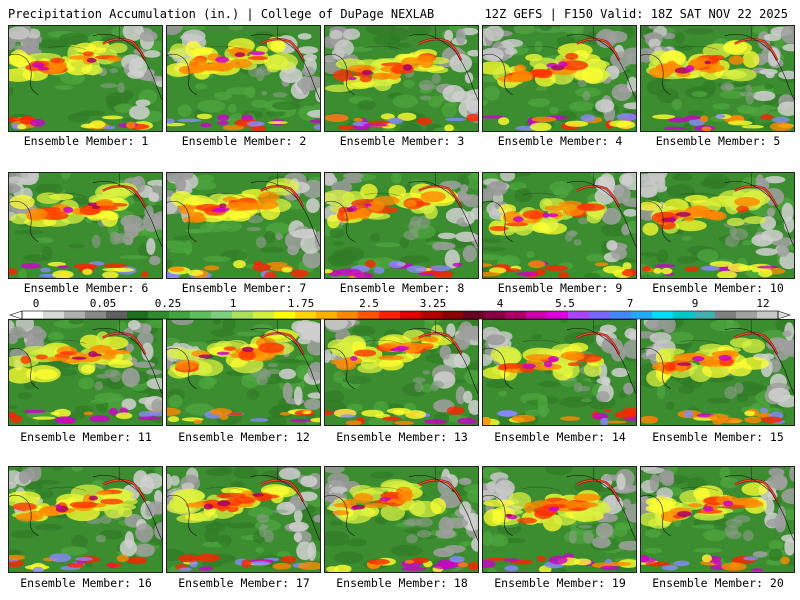 Image resolution: width=800 pixels, height=600 pixels. What do you see at coordinates (86, 141) in the screenshot?
I see `ensemble-member-caption: Ensemble Member: 1` at bounding box center [86, 141].